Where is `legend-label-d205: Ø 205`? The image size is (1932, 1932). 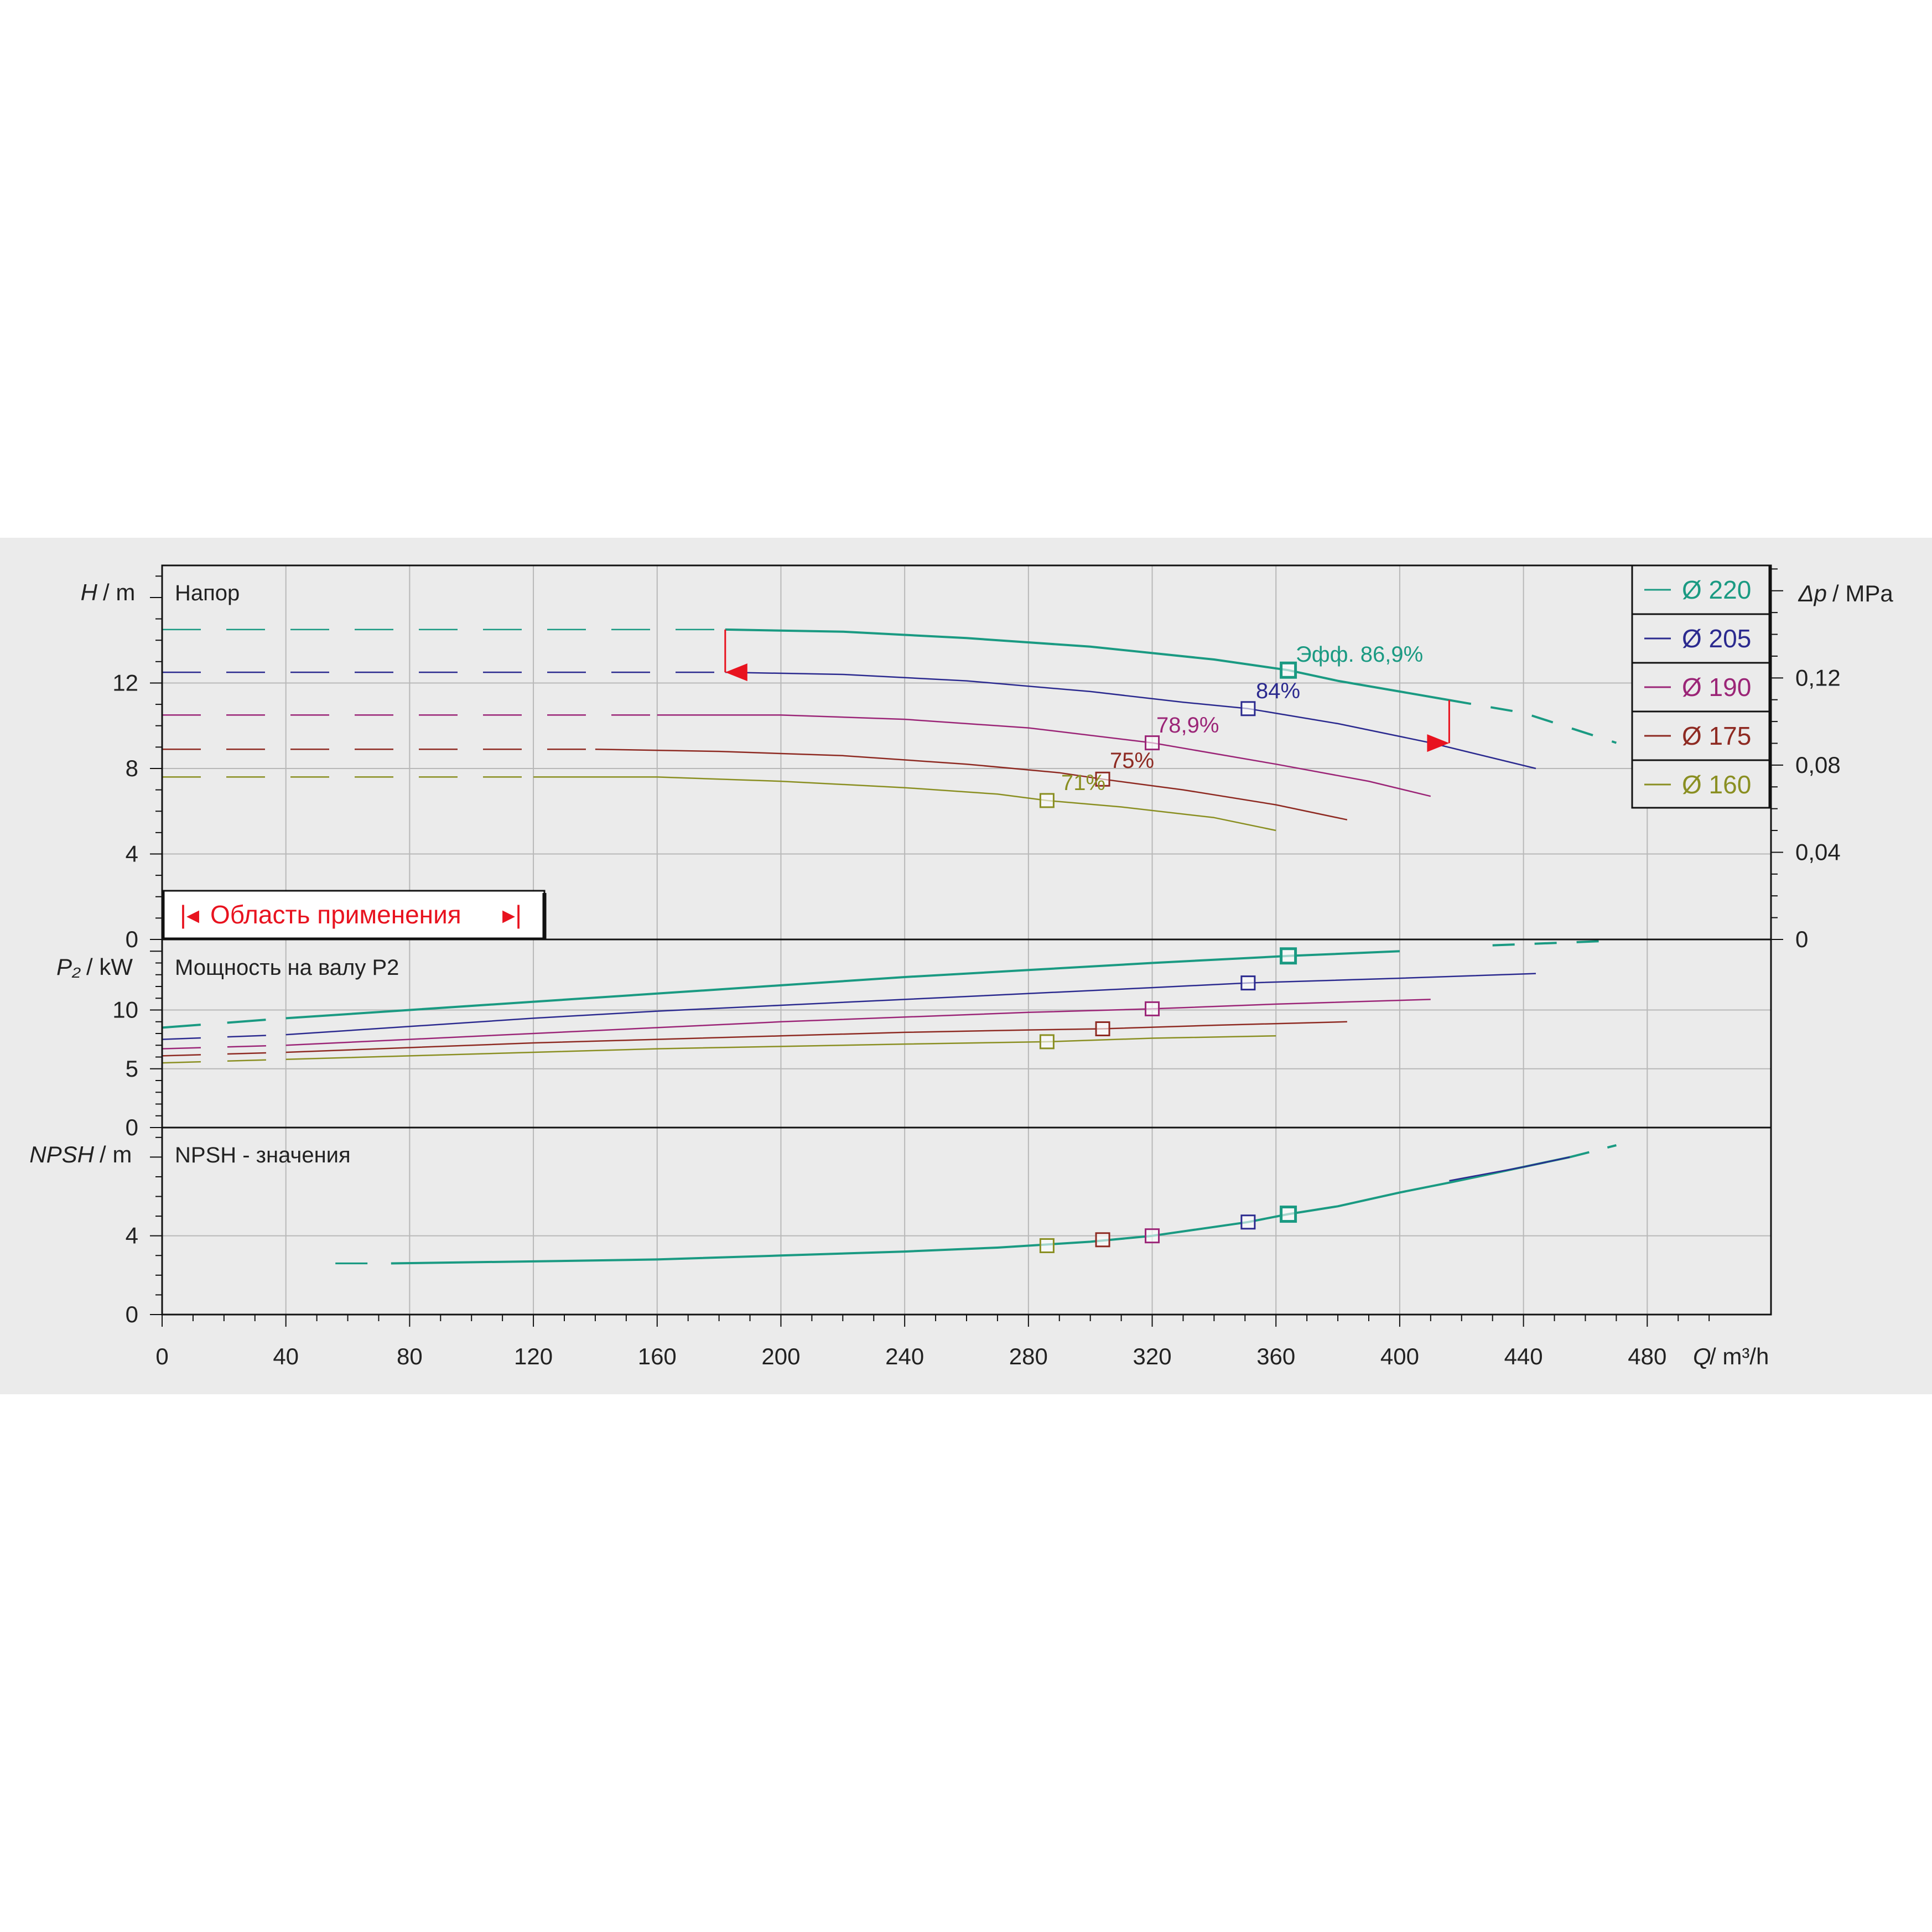 legend-label-d205: Ø 205 is located at coordinates (1716, 638).